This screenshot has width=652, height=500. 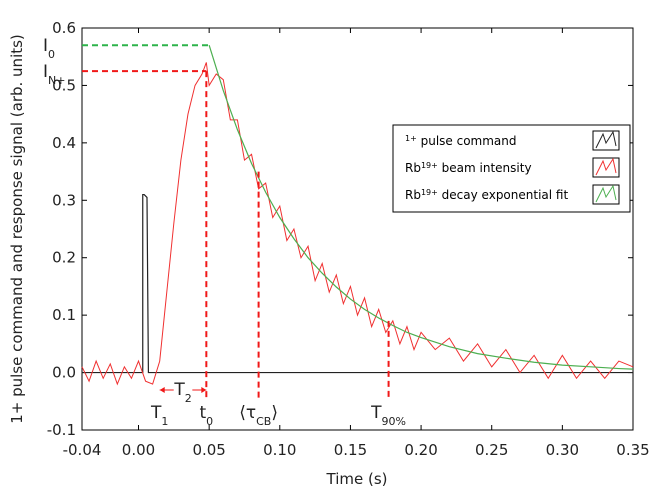 I want to click on annotation-label: I0, so click(x=49, y=48).